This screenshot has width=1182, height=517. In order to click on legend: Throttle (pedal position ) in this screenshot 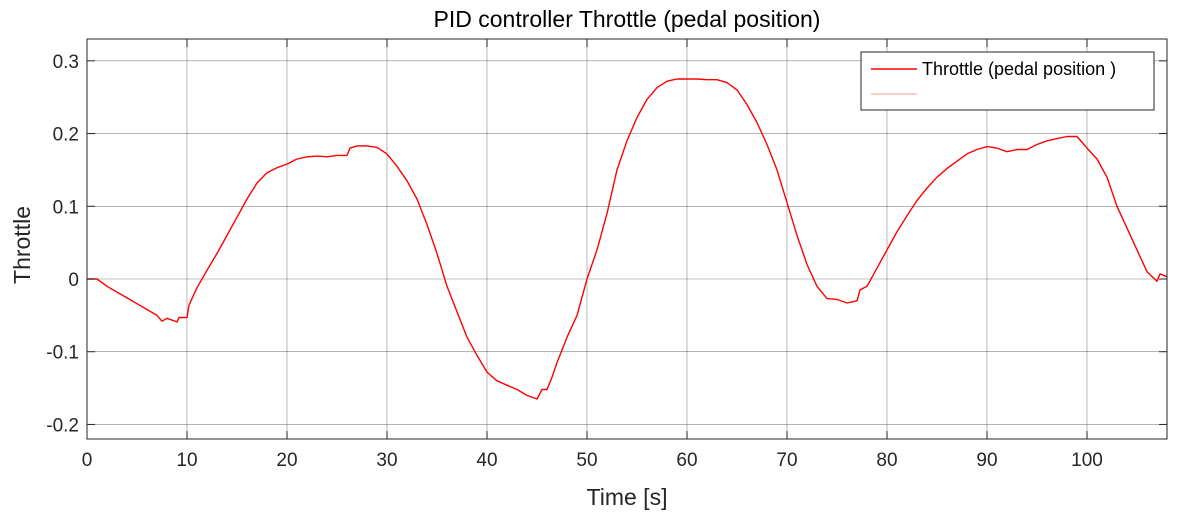, I will do `click(1007, 81)`.